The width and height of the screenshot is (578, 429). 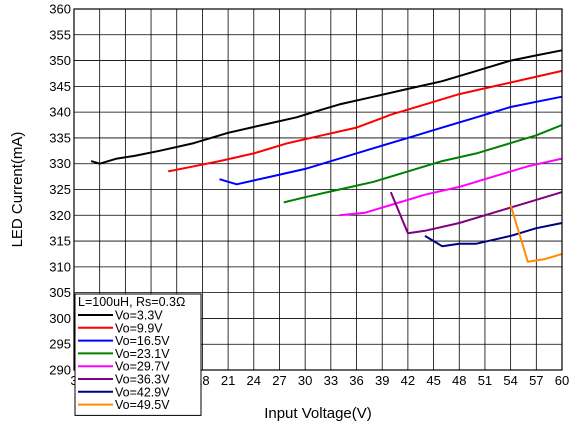 What do you see at coordinates (60, 215) in the screenshot?
I see `y-tick-label: 320` at bounding box center [60, 215].